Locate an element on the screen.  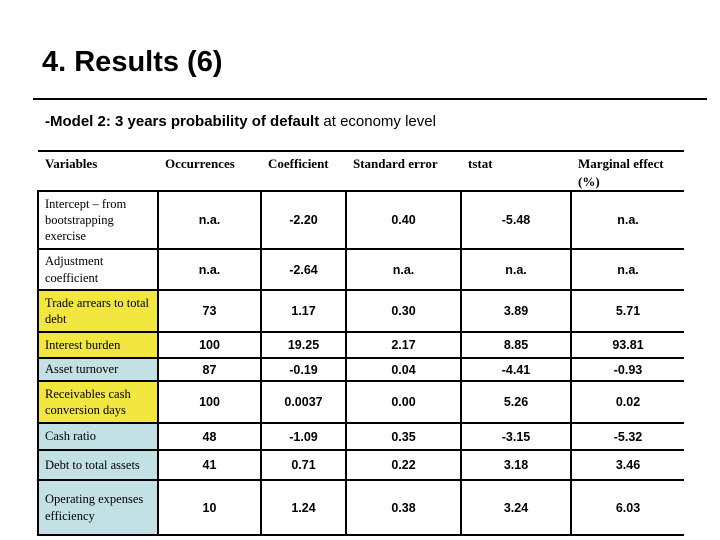
table-row: Interest burden 100 19.25 2.17 8.85 93.81 is located at coordinates (360, 345).